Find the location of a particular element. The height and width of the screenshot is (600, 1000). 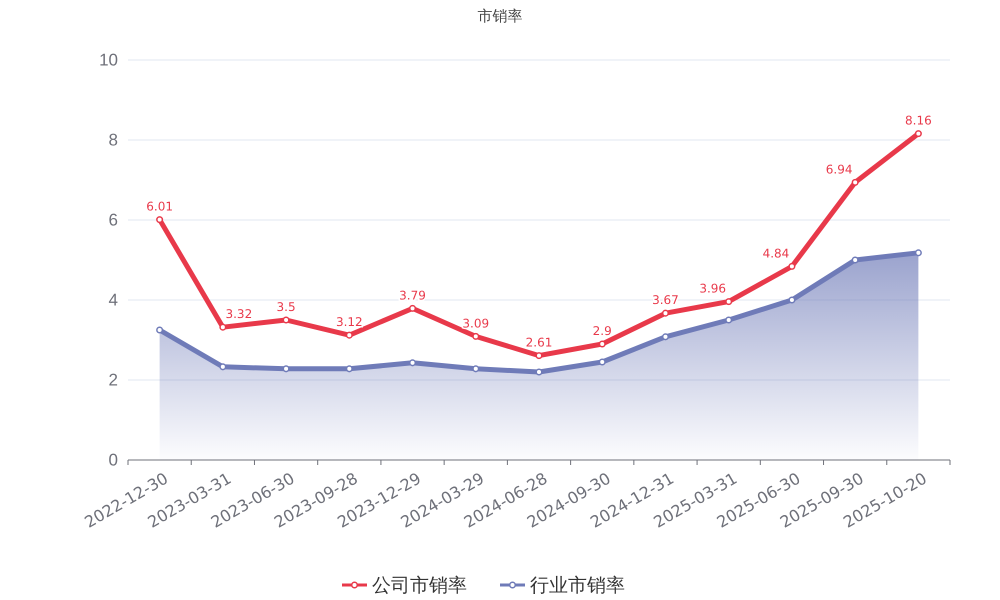

data-label: 4.84 is located at coordinates (776, 253).